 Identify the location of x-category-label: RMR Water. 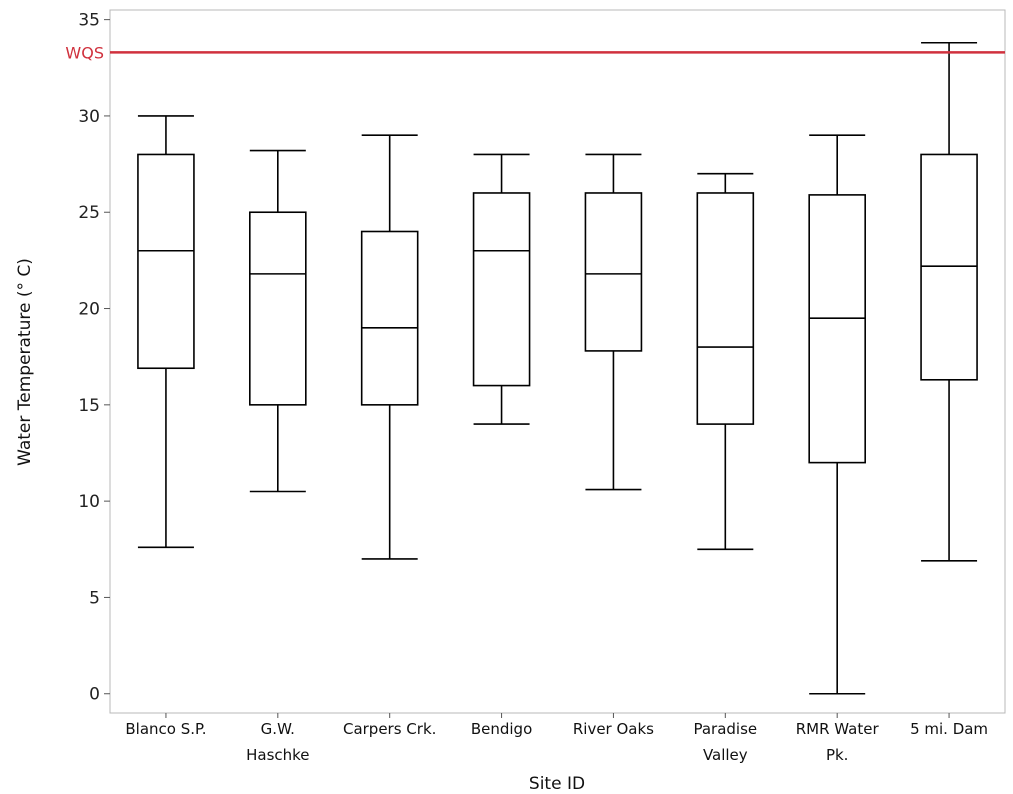
(838, 729).